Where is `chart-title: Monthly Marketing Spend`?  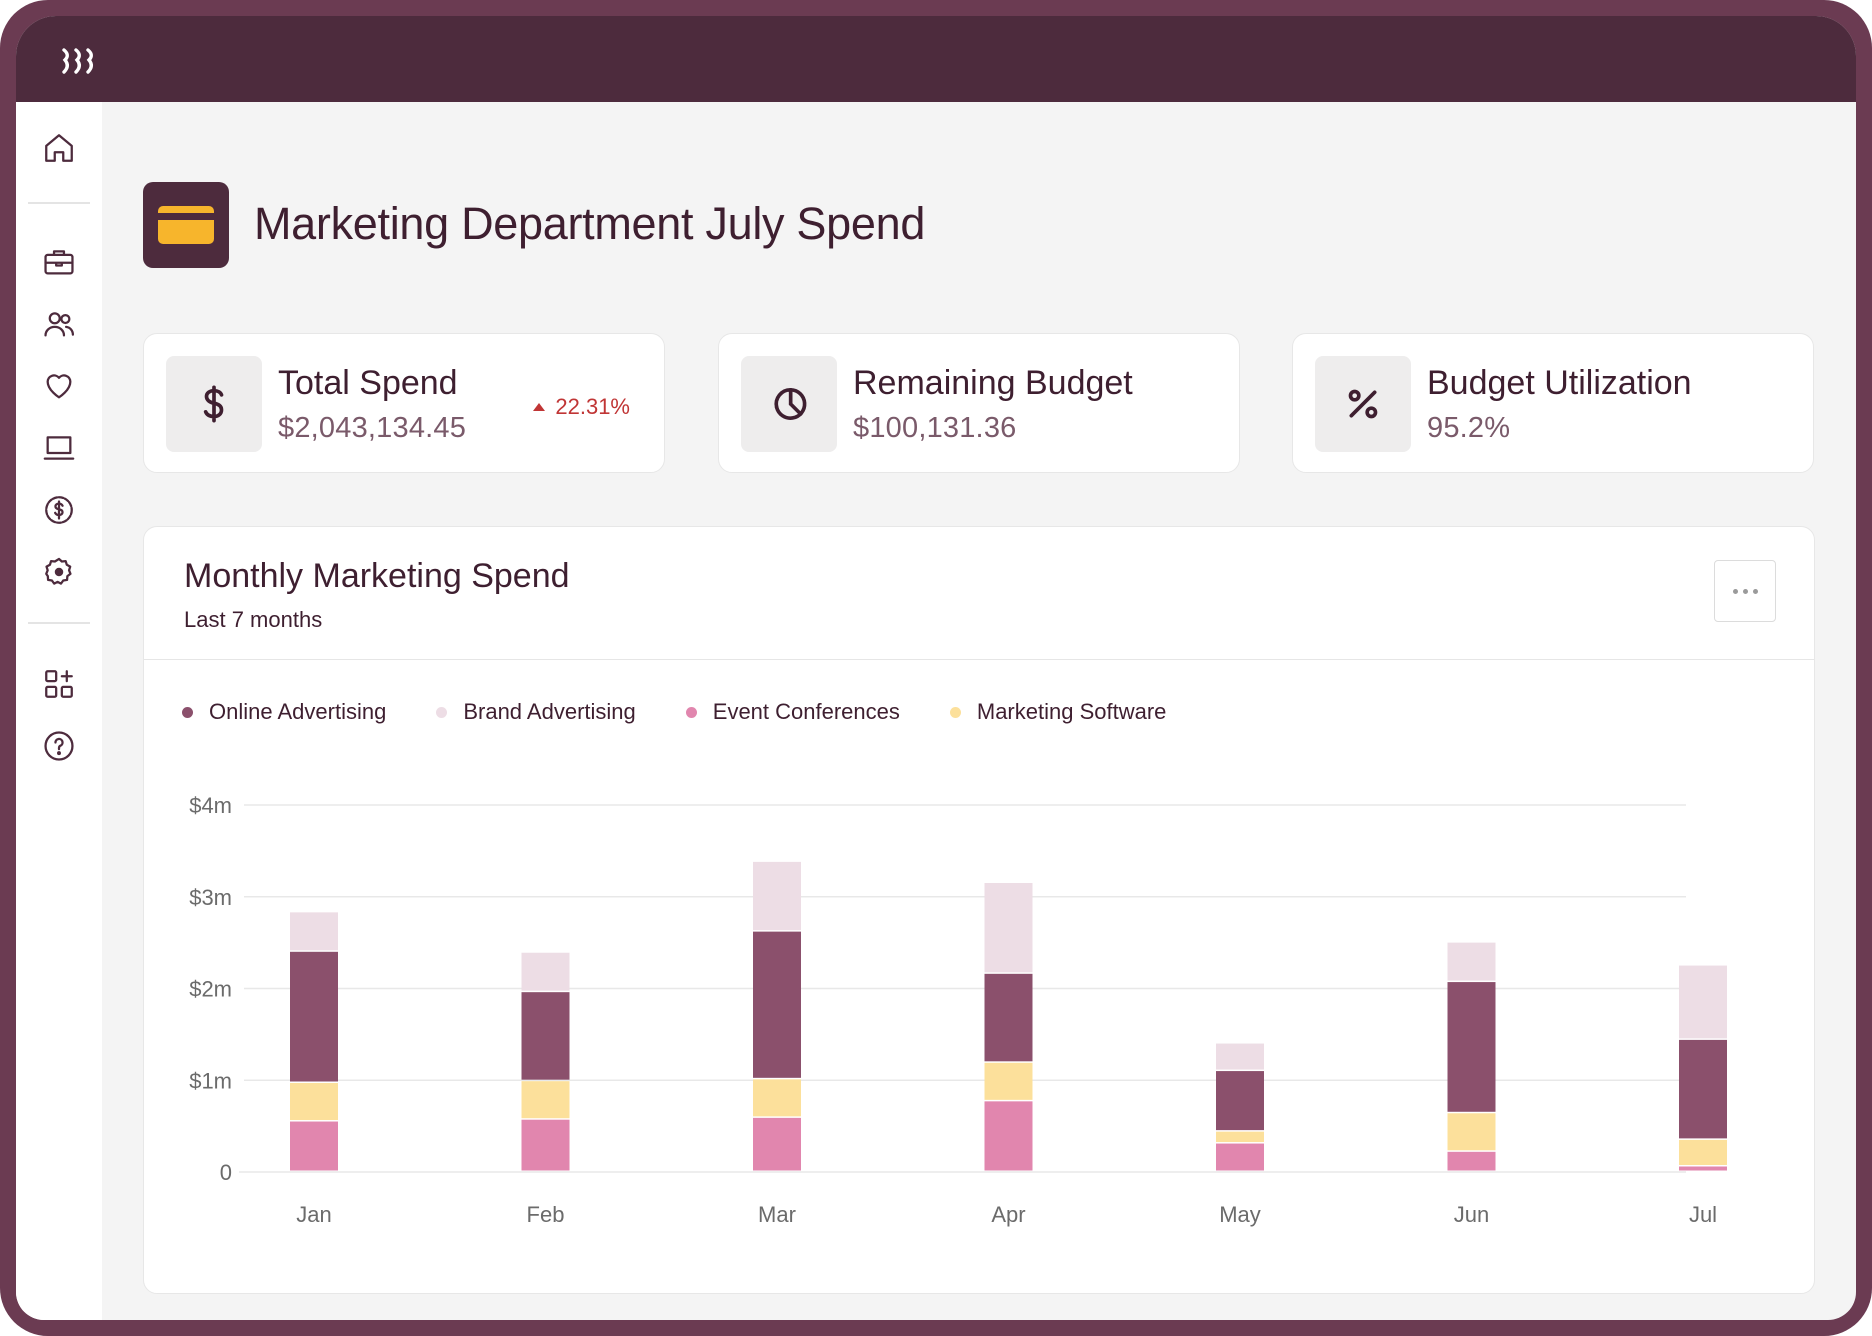 chart-title: Monthly Marketing Spend is located at coordinates (377, 576).